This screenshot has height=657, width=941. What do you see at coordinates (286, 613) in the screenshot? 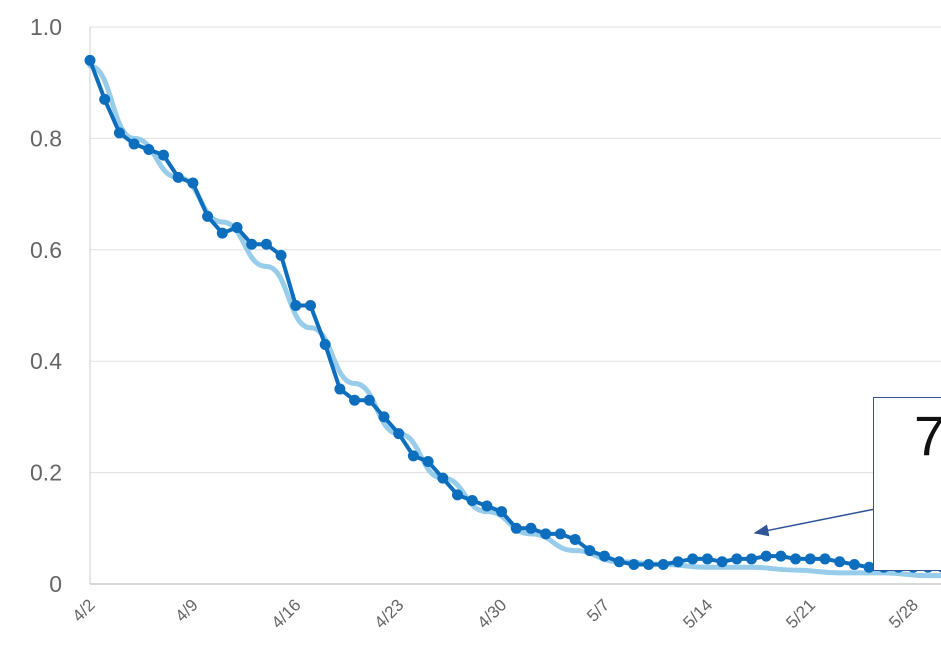
I see `x-tick-label: 4/16` at bounding box center [286, 613].